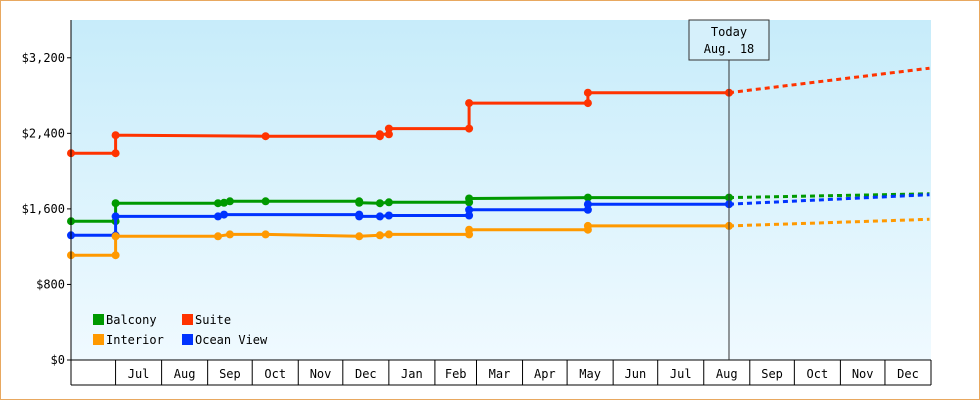 Image resolution: width=980 pixels, height=400 pixels. What do you see at coordinates (456, 374) in the screenshot?
I see `x-tick-label: Feb` at bounding box center [456, 374].